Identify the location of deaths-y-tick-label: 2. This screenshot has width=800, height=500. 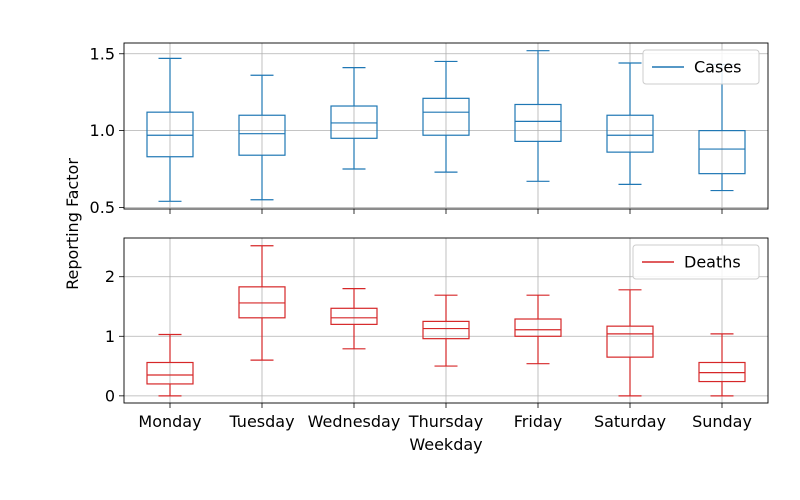
(110, 276).